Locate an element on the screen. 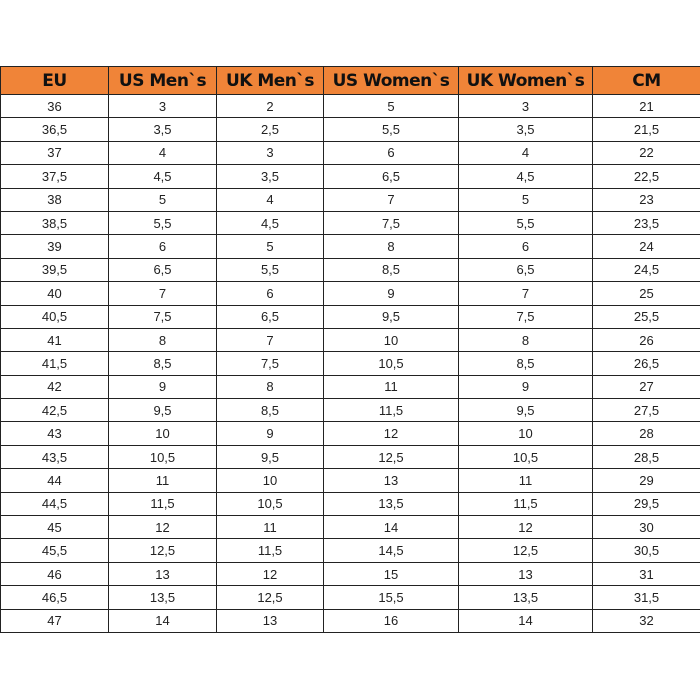  table-row: 45,5 12,5 11,5 14,5 12,5 30,5 is located at coordinates (350, 550).